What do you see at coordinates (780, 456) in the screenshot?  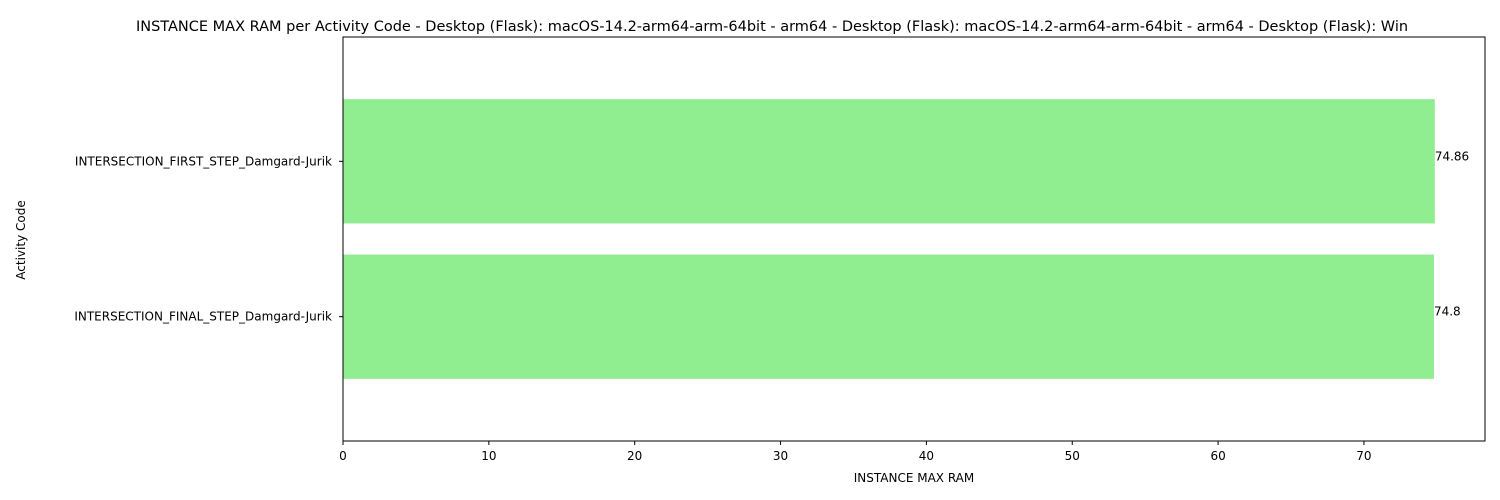 I see `x-tick-label: 30` at bounding box center [780, 456].